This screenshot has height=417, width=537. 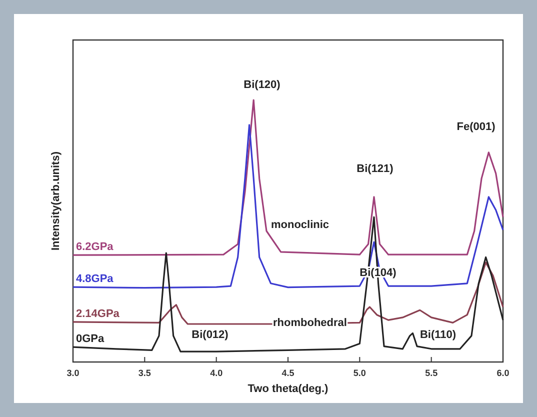 What do you see at coordinates (216, 373) in the screenshot?
I see `x-tick-label: 4.0` at bounding box center [216, 373].